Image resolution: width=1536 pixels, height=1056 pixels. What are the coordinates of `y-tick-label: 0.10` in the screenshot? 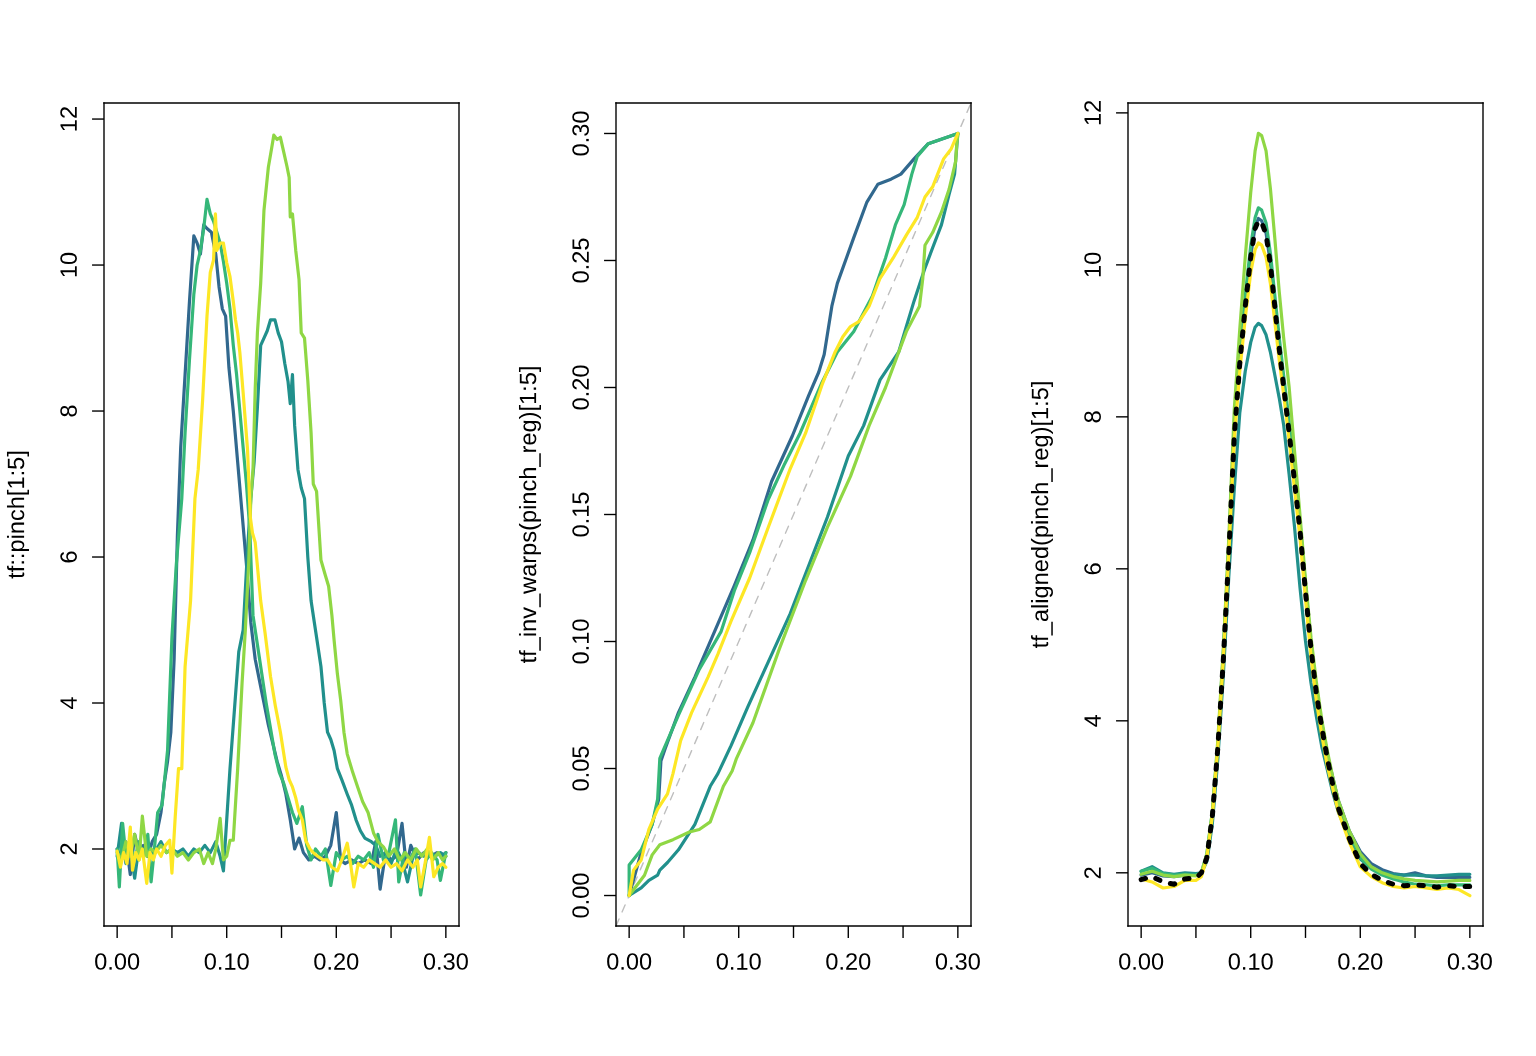 It's located at (580, 641).